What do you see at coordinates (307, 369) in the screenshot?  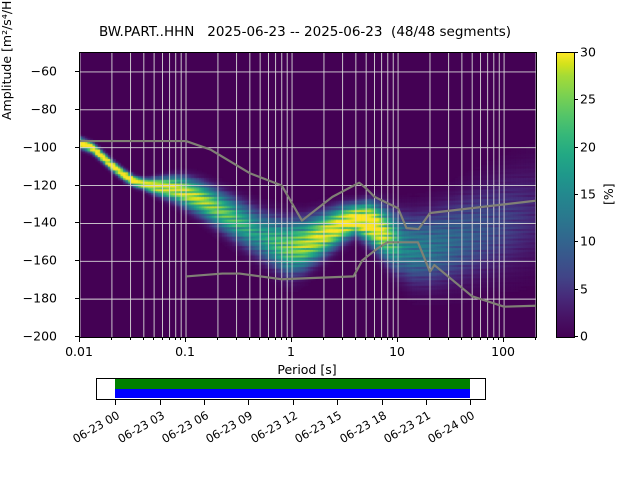 I see `x-axis-label: Period [s]` at bounding box center [307, 369].